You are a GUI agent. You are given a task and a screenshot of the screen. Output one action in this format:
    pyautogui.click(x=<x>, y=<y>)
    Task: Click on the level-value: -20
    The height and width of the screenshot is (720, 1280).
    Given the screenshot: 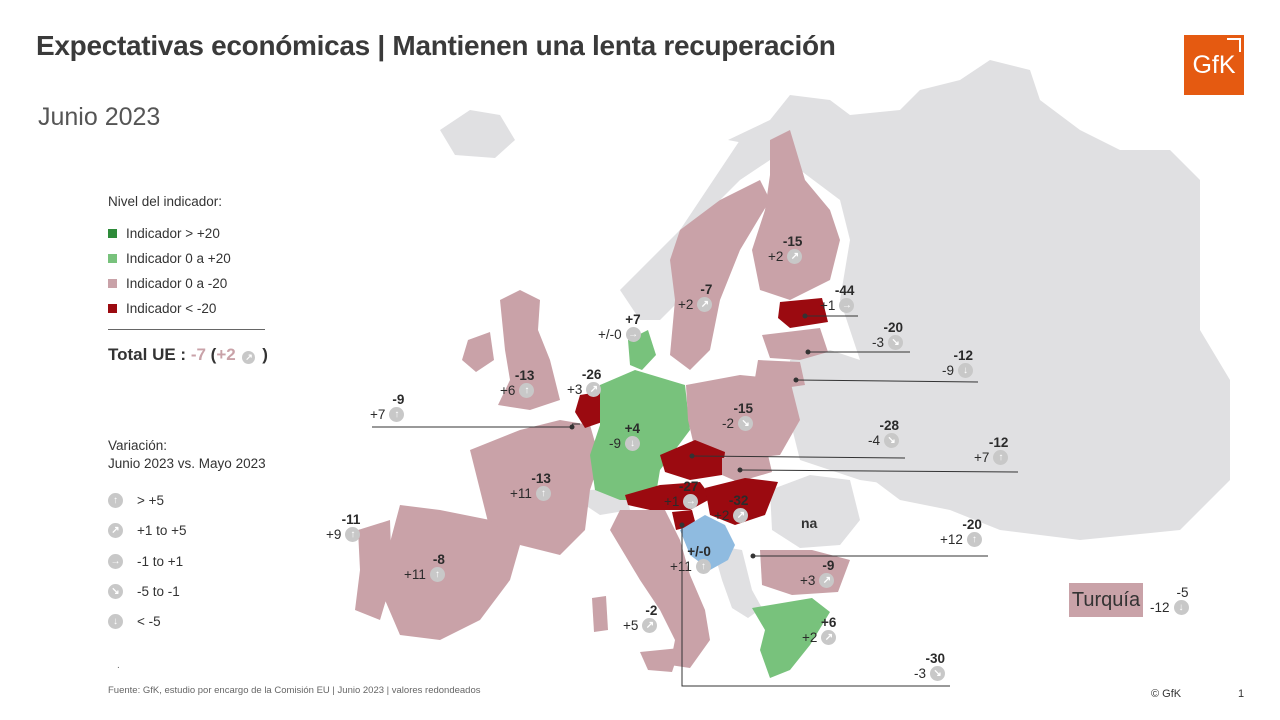 What is the action you would take?
    pyautogui.click(x=893, y=327)
    